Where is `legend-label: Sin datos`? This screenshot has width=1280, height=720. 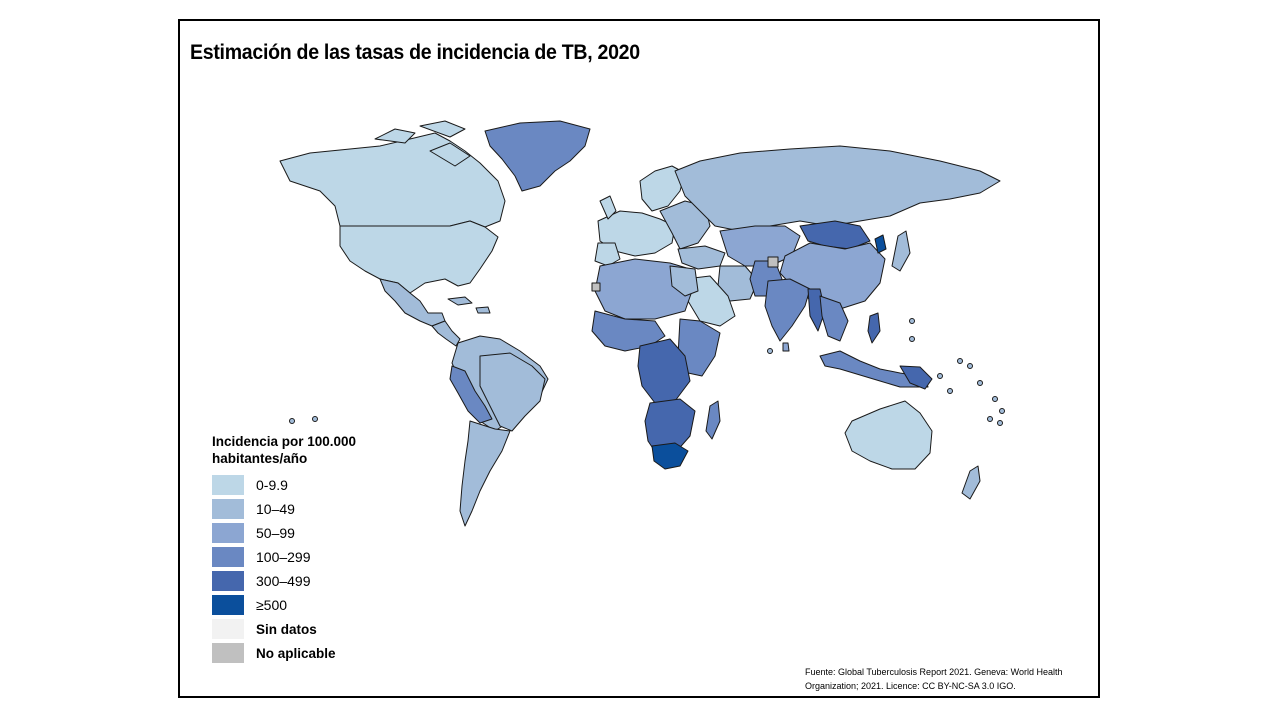 legend-label: Sin datos is located at coordinates (286, 629).